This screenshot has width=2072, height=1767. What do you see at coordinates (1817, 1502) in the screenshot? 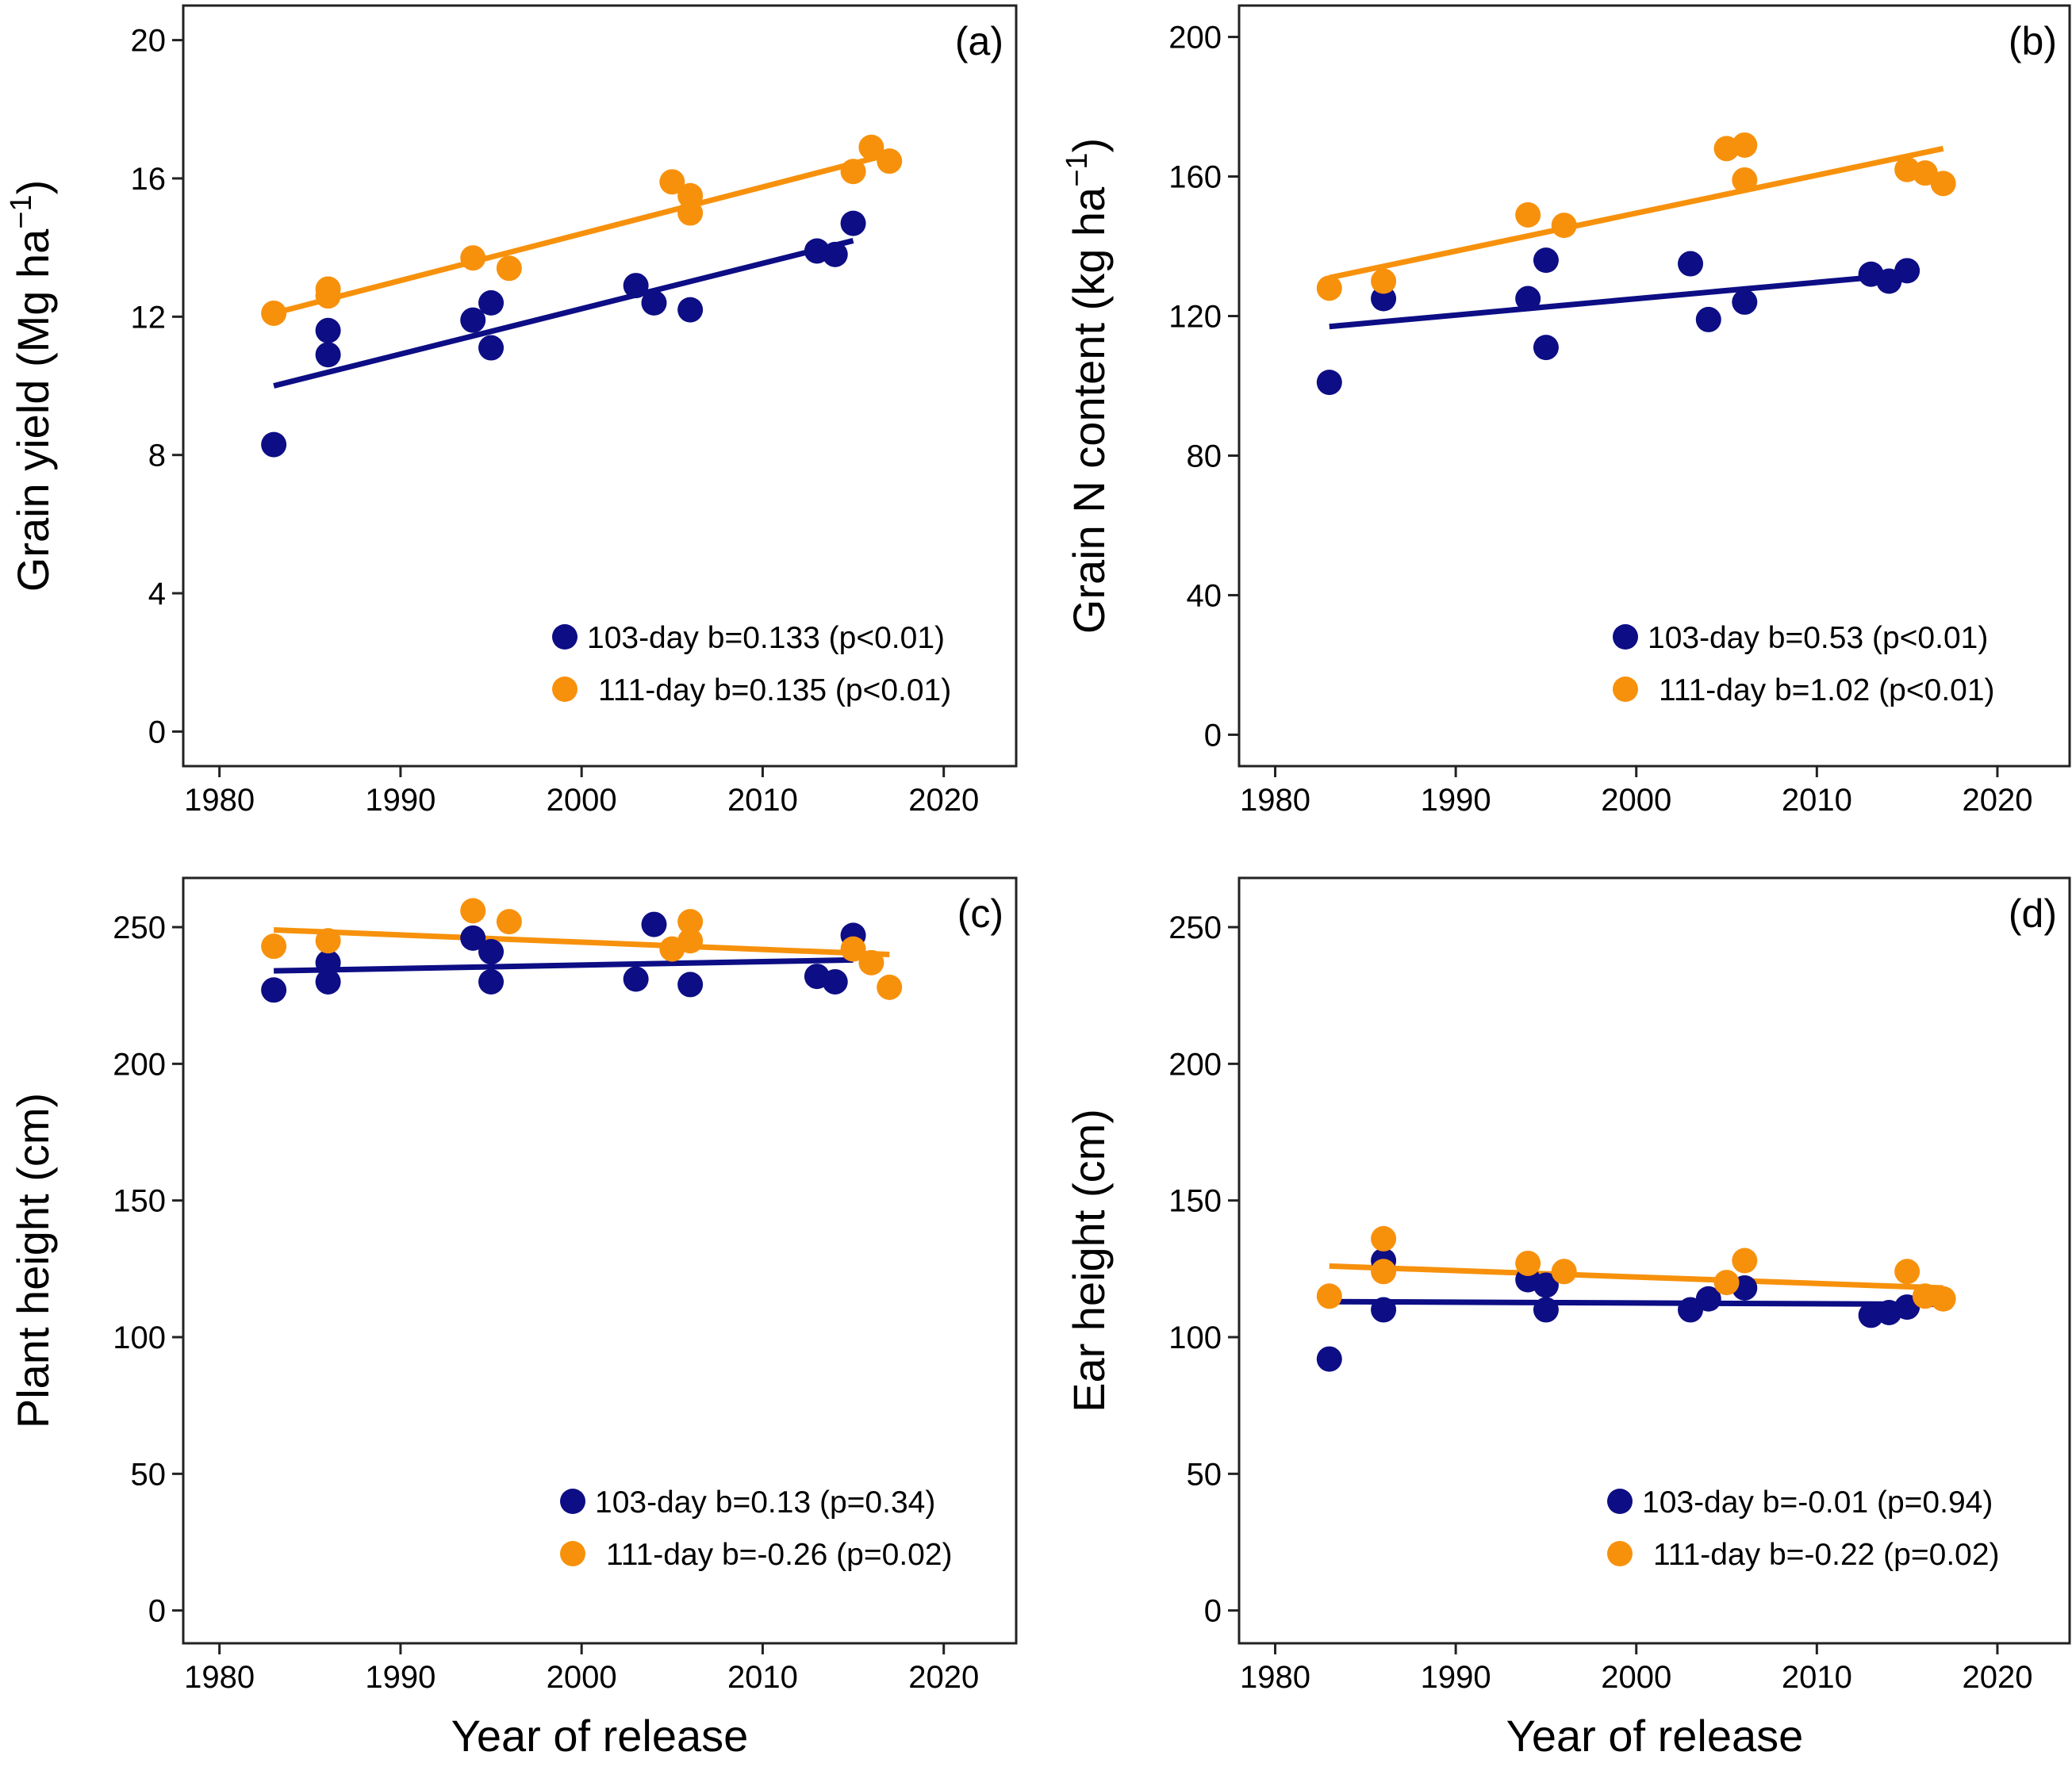
I see `legend-label: 103-day b=-0.01 (p=0.94)` at bounding box center [1817, 1502].